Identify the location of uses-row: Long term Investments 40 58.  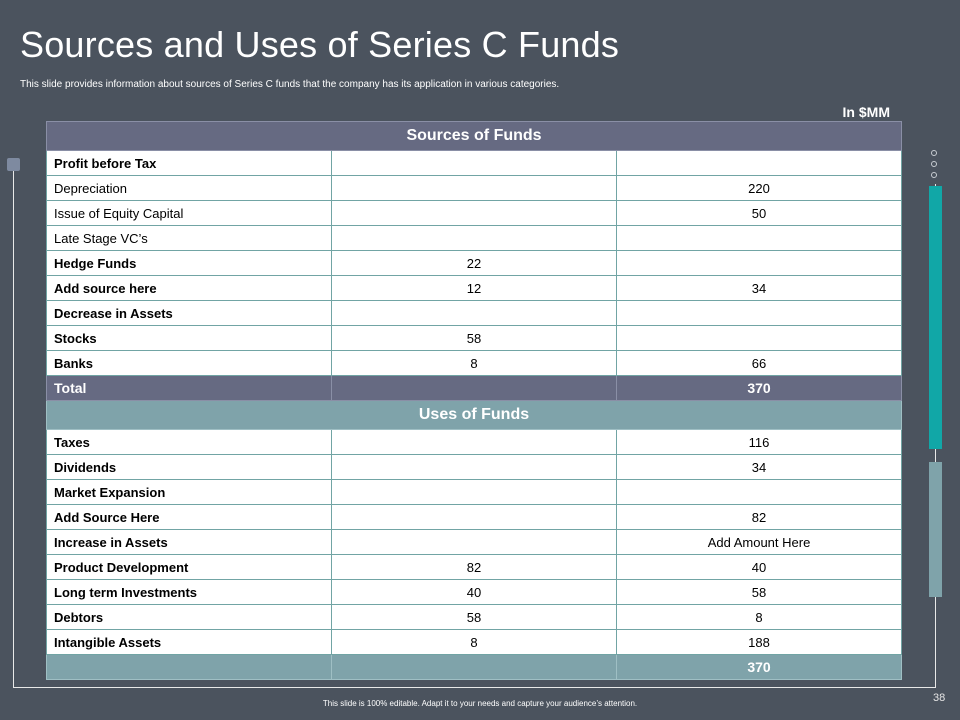
(474, 592).